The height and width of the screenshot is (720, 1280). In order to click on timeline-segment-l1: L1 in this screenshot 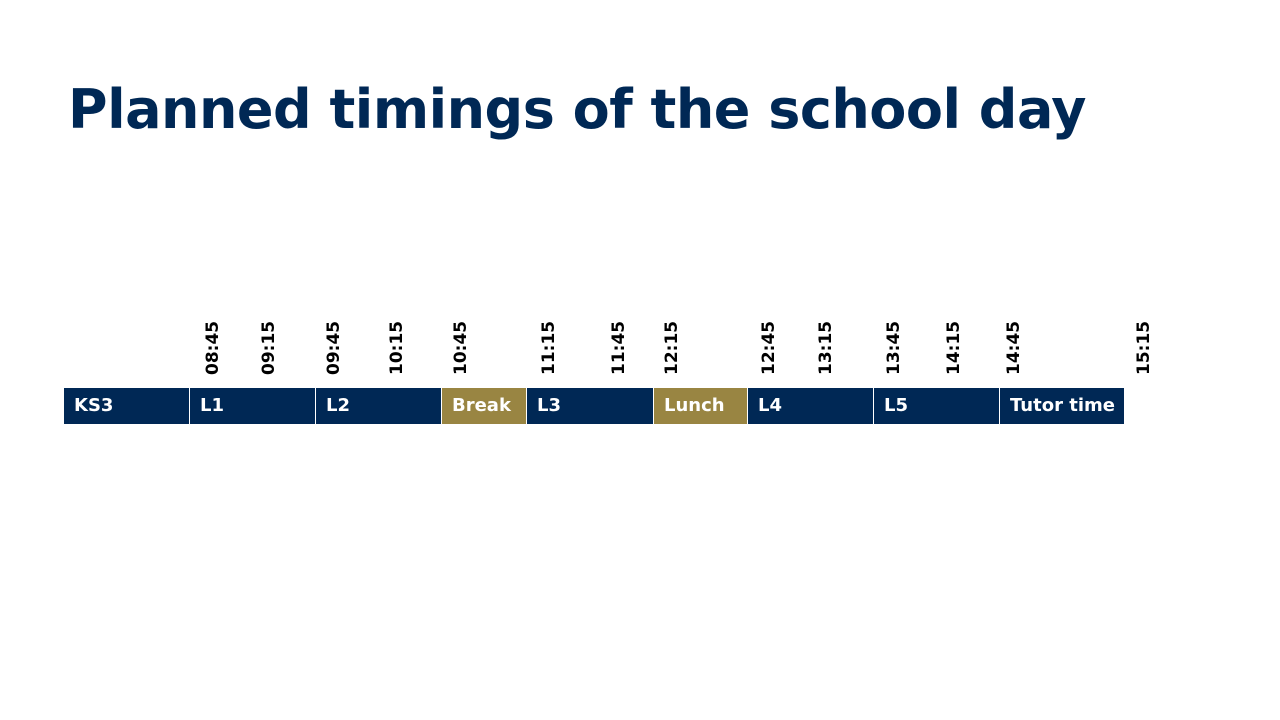, I will do `click(253, 406)`.